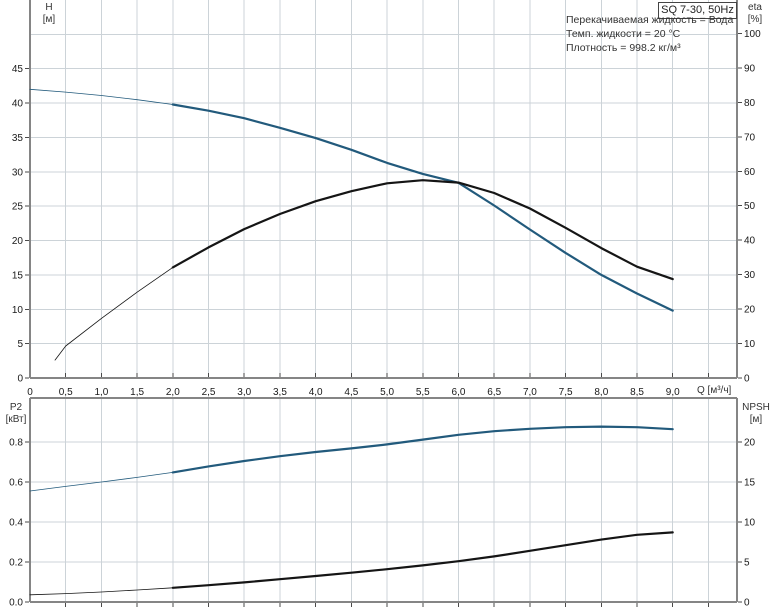 Image resolution: width=774 pixels, height=611 pixels. I want to click on x-tick-label: 8,5, so click(637, 392).